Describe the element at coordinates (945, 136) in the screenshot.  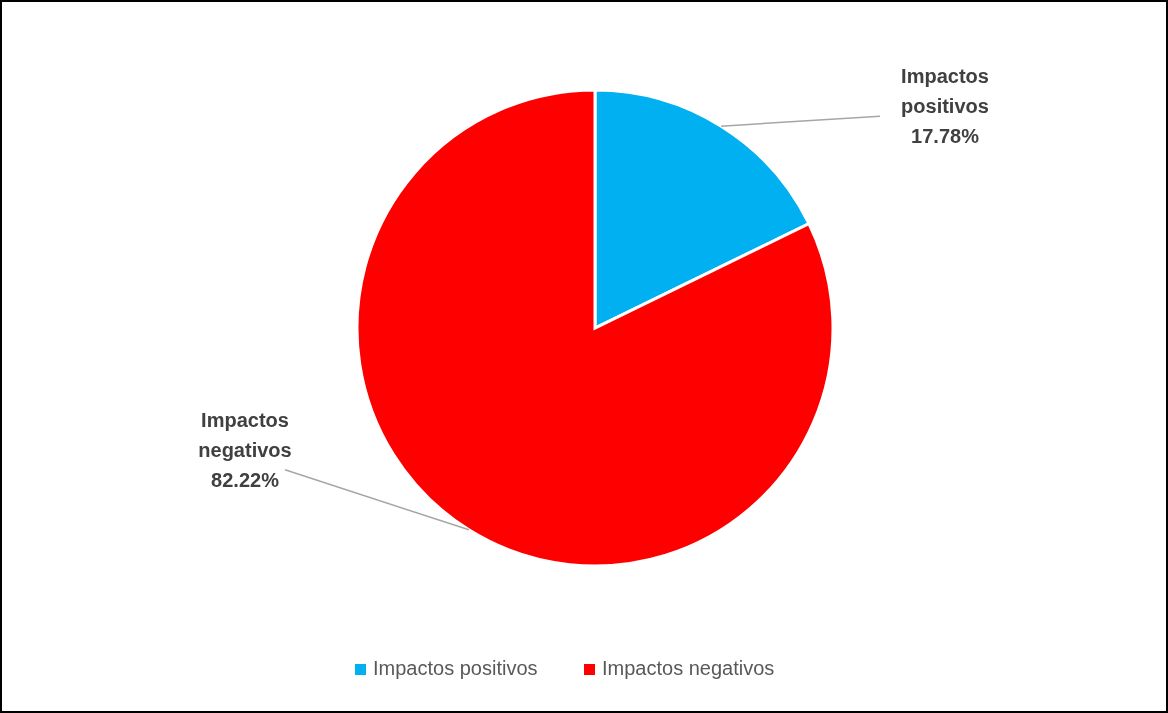
I see `data-label: 17.78%` at that location.